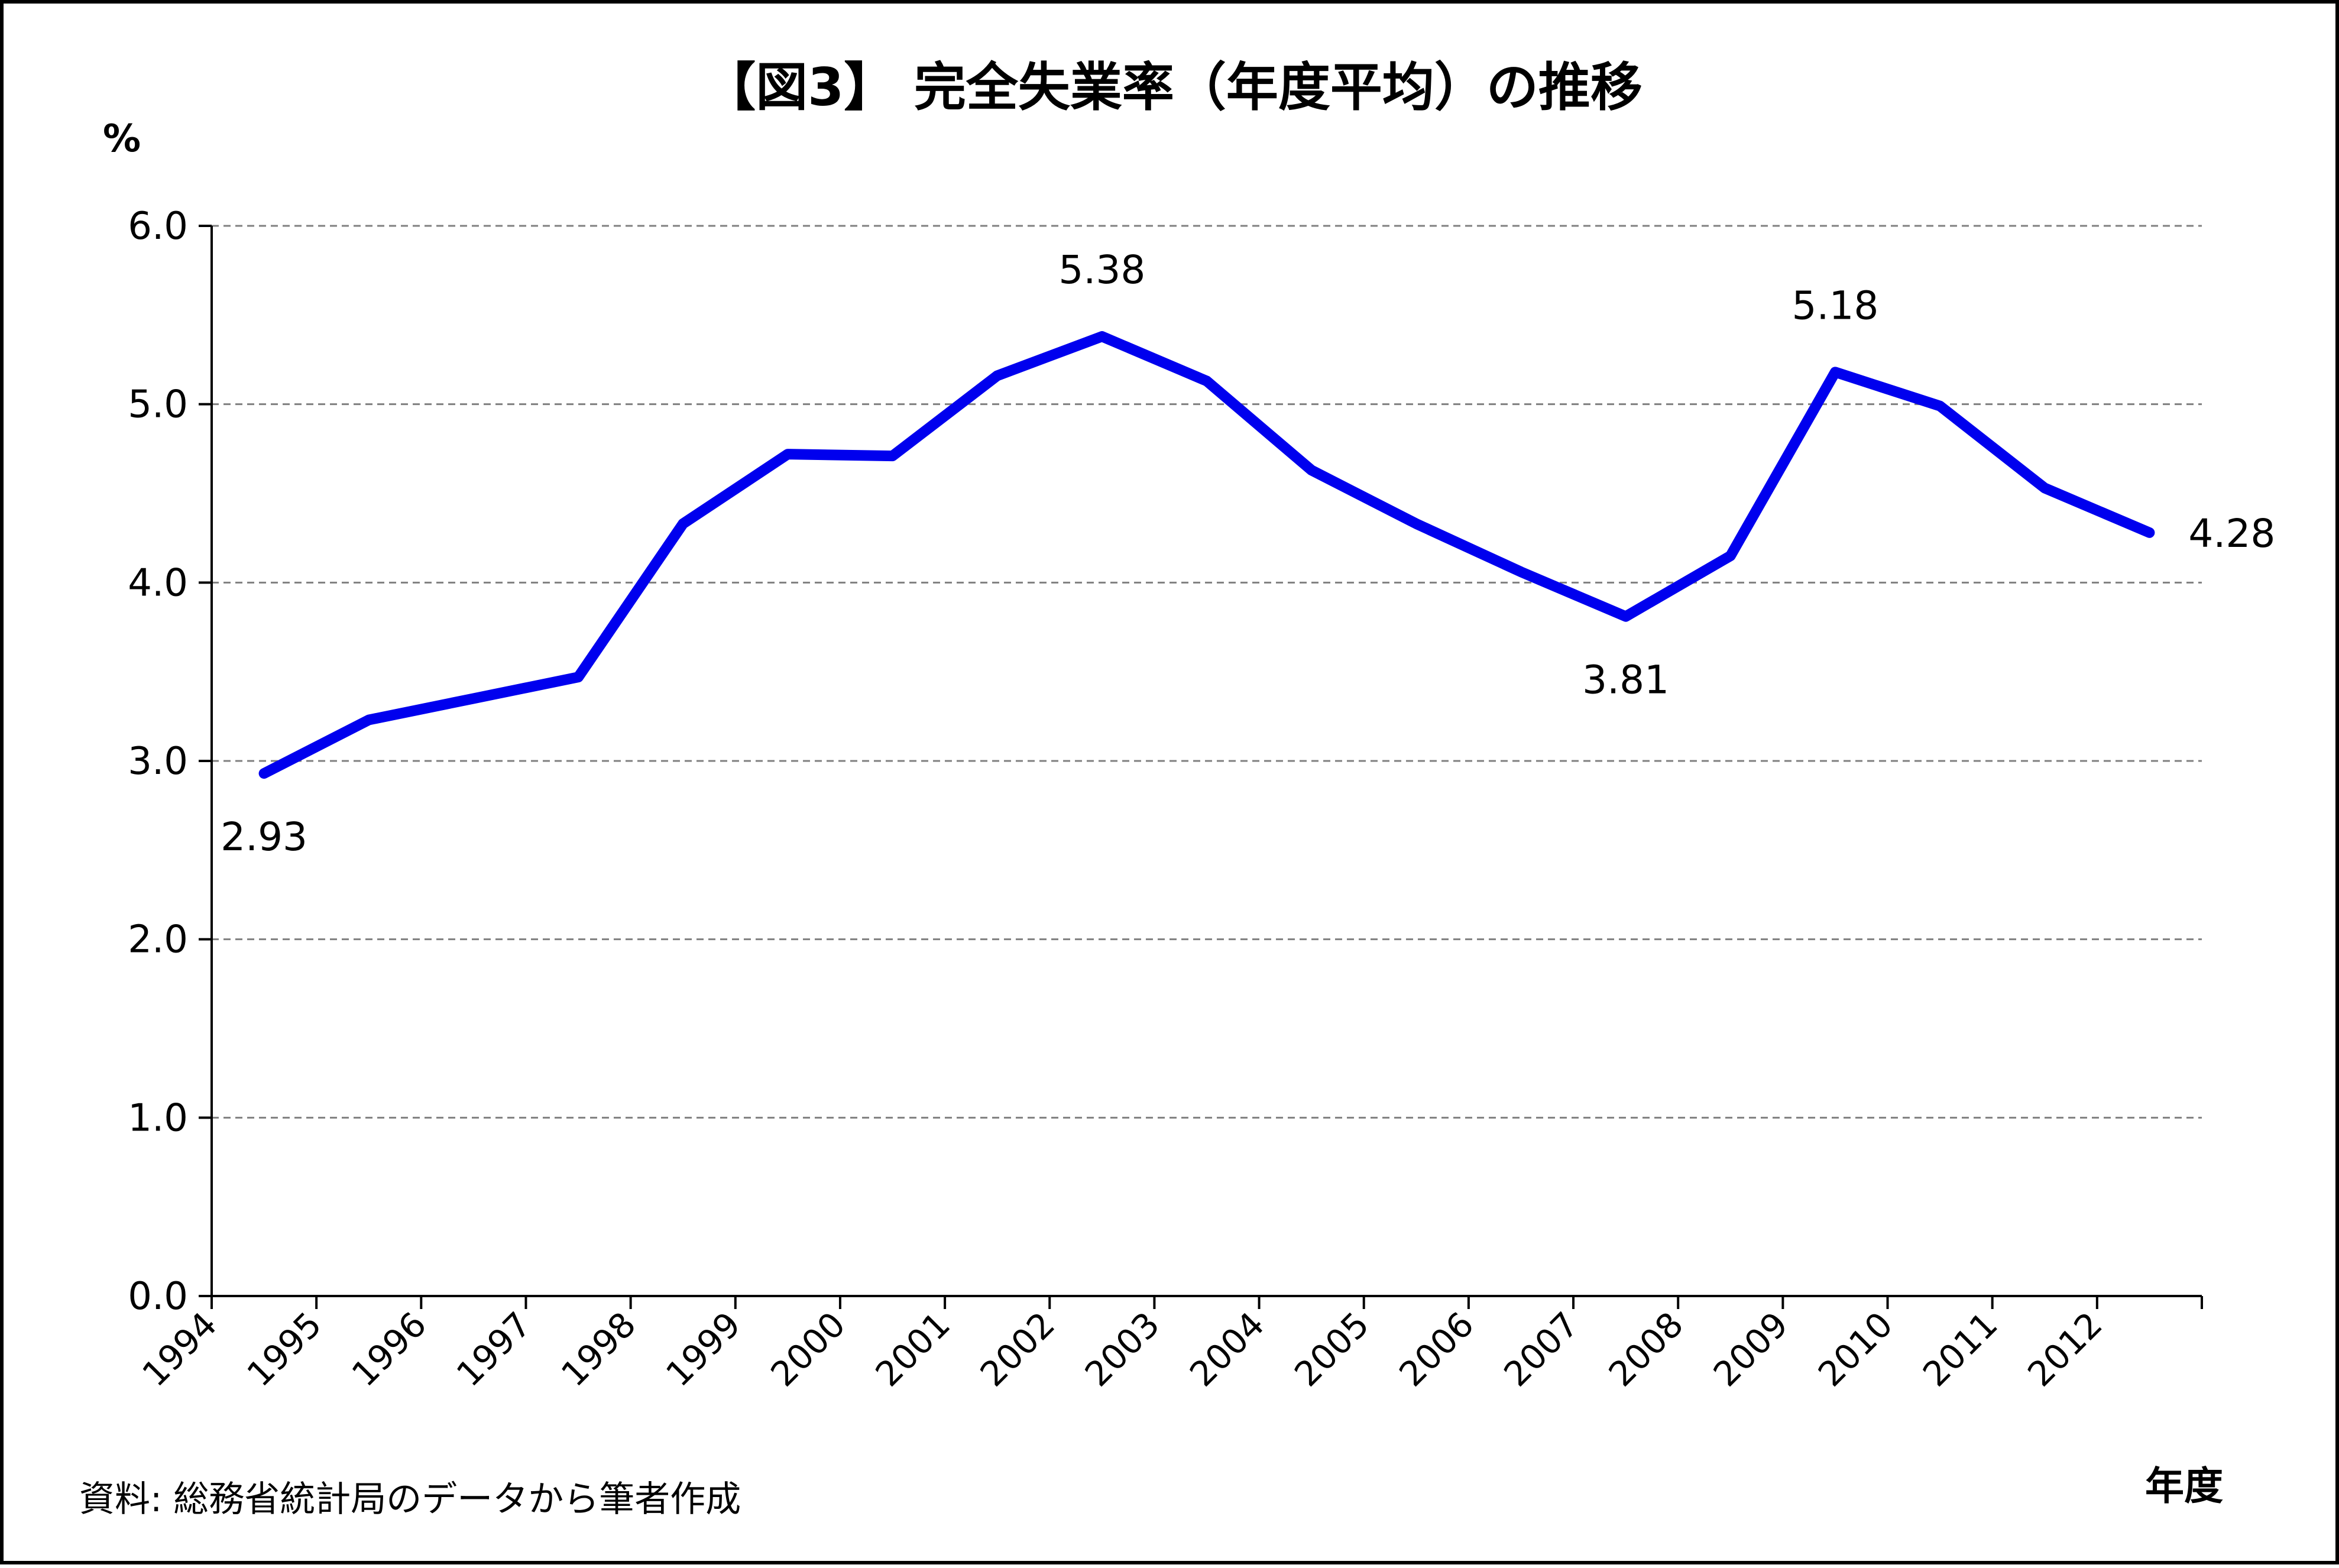  I want to click on x-tick-label: 1999, so click(703, 1349).